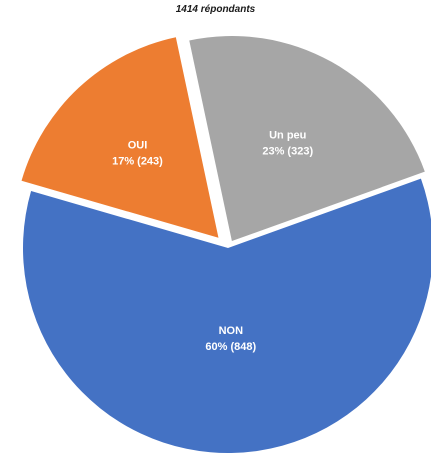  I want to click on chart-title: 1414 répondants, so click(215, 9).